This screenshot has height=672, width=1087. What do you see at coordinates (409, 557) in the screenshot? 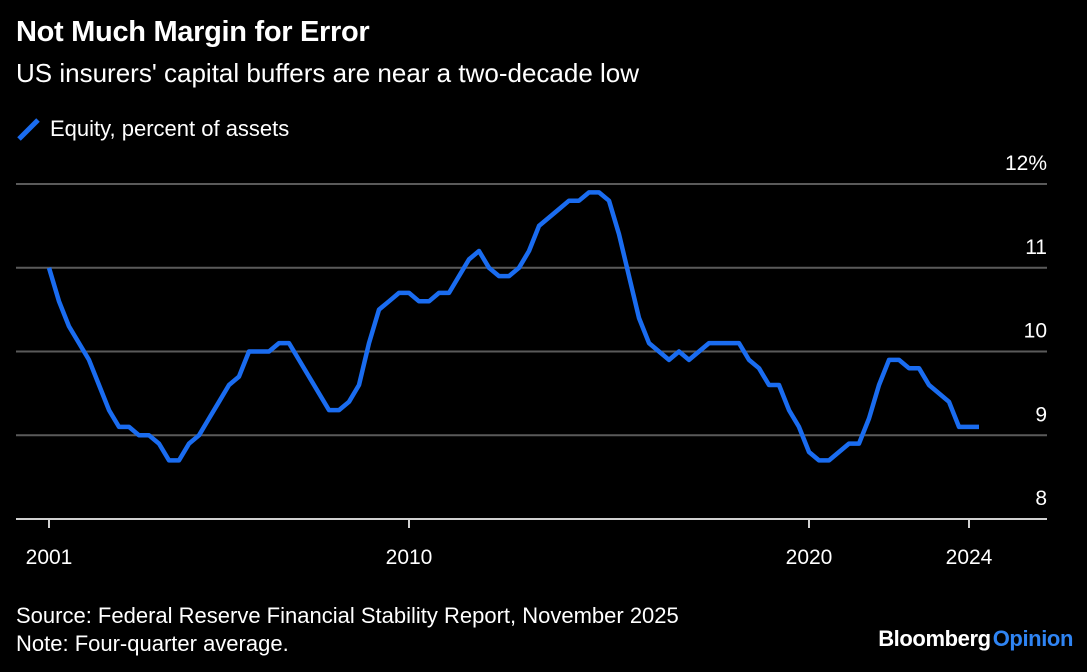
I see `x-tick-label: 2010` at bounding box center [409, 557].